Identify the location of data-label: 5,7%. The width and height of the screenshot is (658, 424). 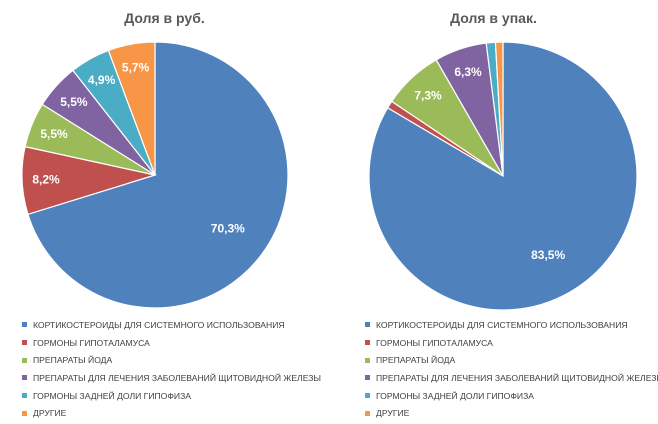
(136, 68).